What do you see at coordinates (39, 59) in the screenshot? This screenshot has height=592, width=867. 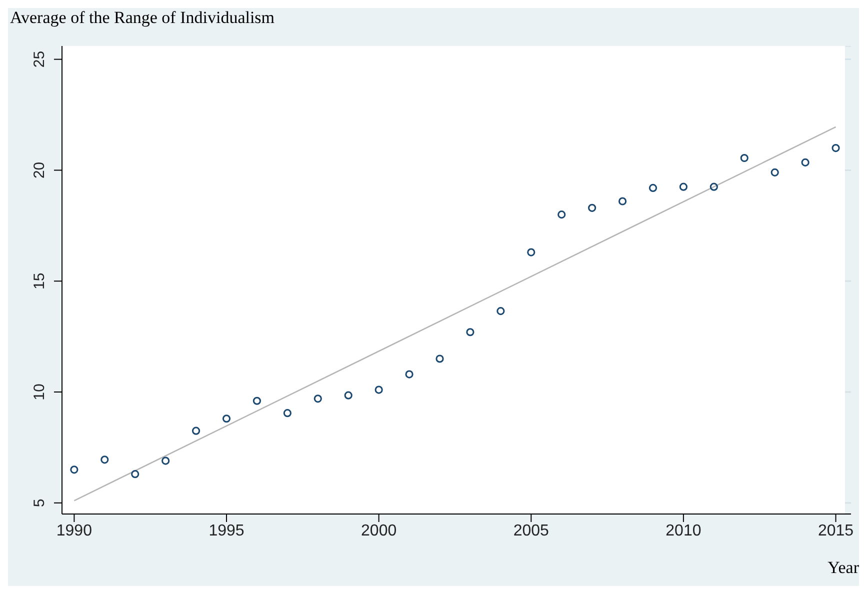 I see `y-tick-label: 25` at bounding box center [39, 59].